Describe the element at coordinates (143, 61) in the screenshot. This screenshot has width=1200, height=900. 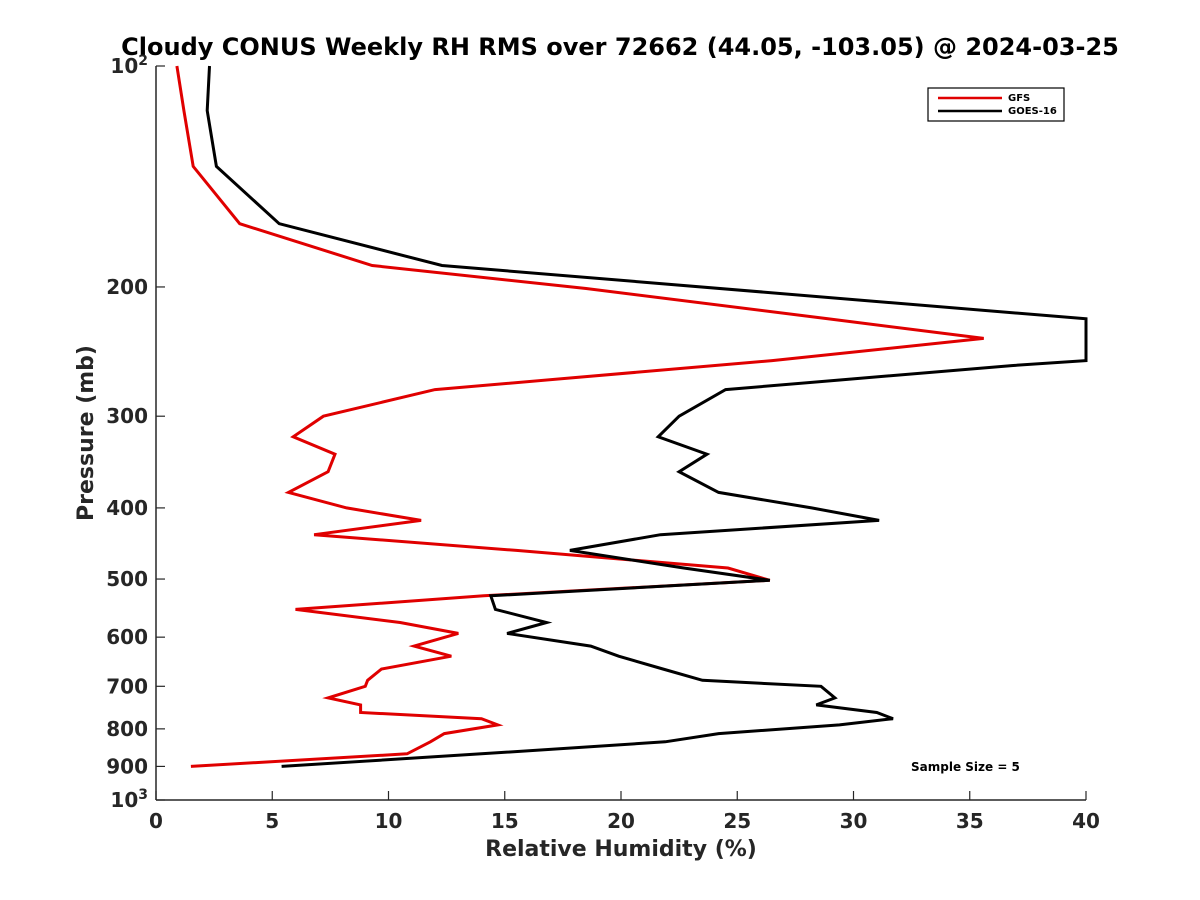
I see `y-tick-exponent: 2` at that location.